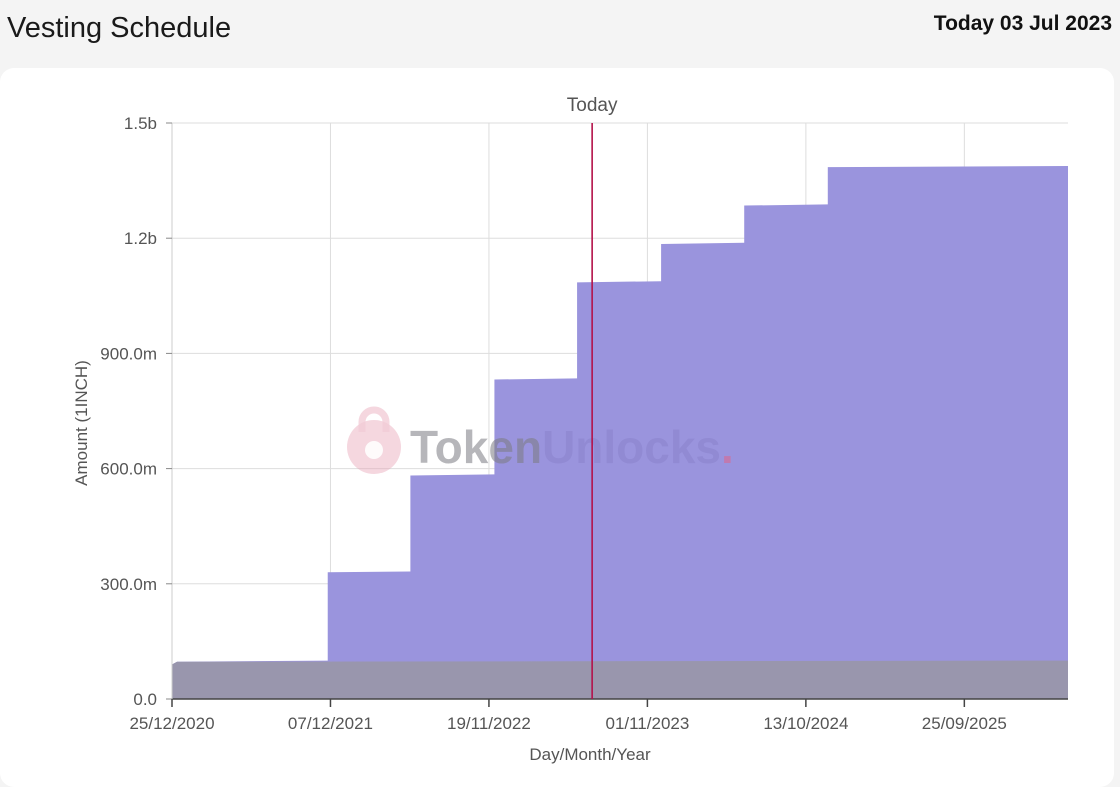 The image size is (1120, 787). I want to click on x-axis-title: Day/Month/Year, so click(590, 754).